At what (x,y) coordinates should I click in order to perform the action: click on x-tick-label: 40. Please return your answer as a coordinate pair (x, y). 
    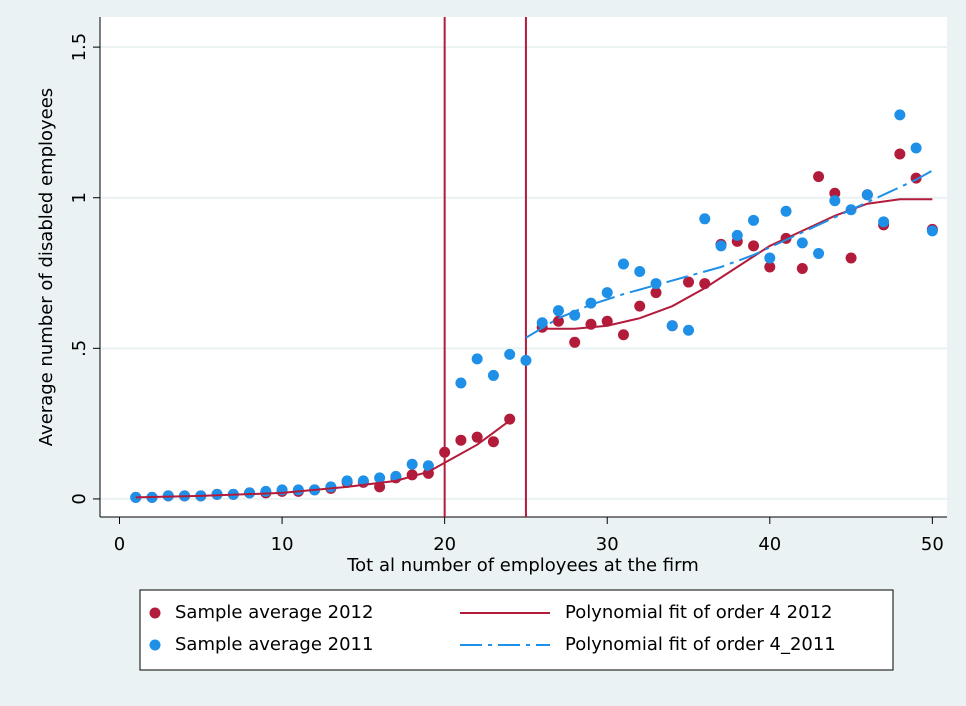
    Looking at the image, I should click on (769, 544).